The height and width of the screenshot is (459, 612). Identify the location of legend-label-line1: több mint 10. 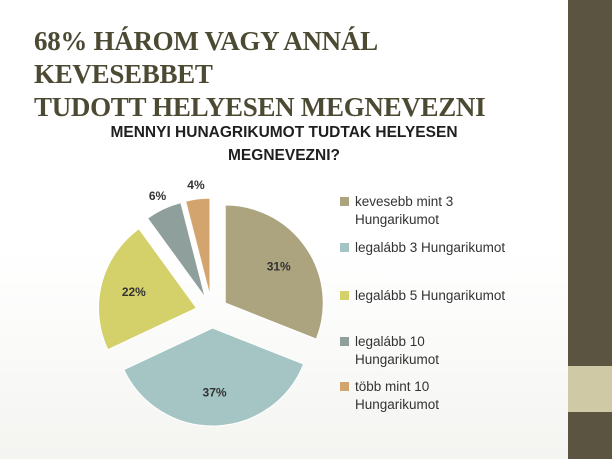
(392, 386).